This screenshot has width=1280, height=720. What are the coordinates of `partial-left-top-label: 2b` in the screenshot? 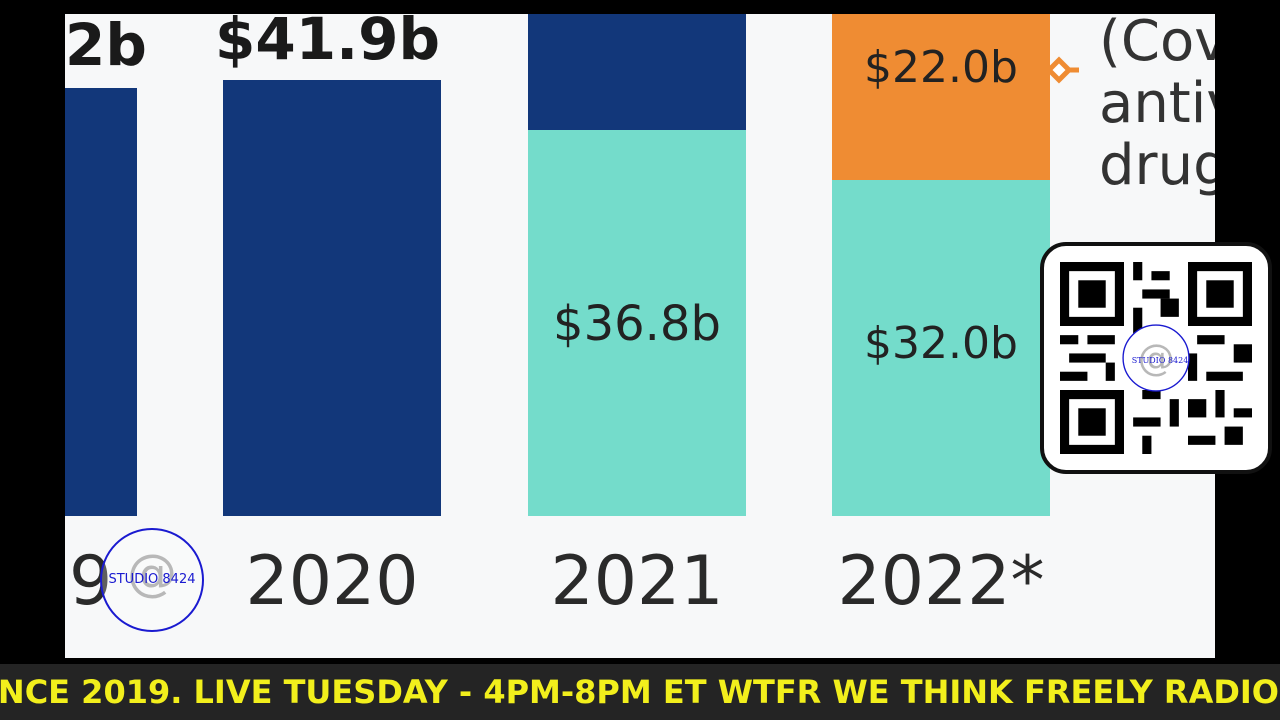 It's located at (106, 46).